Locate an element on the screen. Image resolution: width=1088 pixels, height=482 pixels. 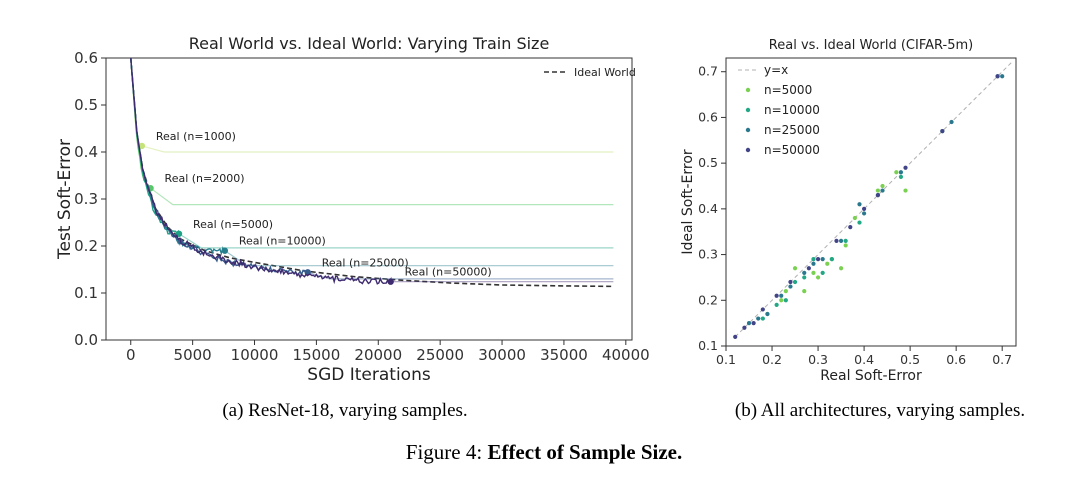
plot-a-xtick-label: 25000 is located at coordinates (440, 355).